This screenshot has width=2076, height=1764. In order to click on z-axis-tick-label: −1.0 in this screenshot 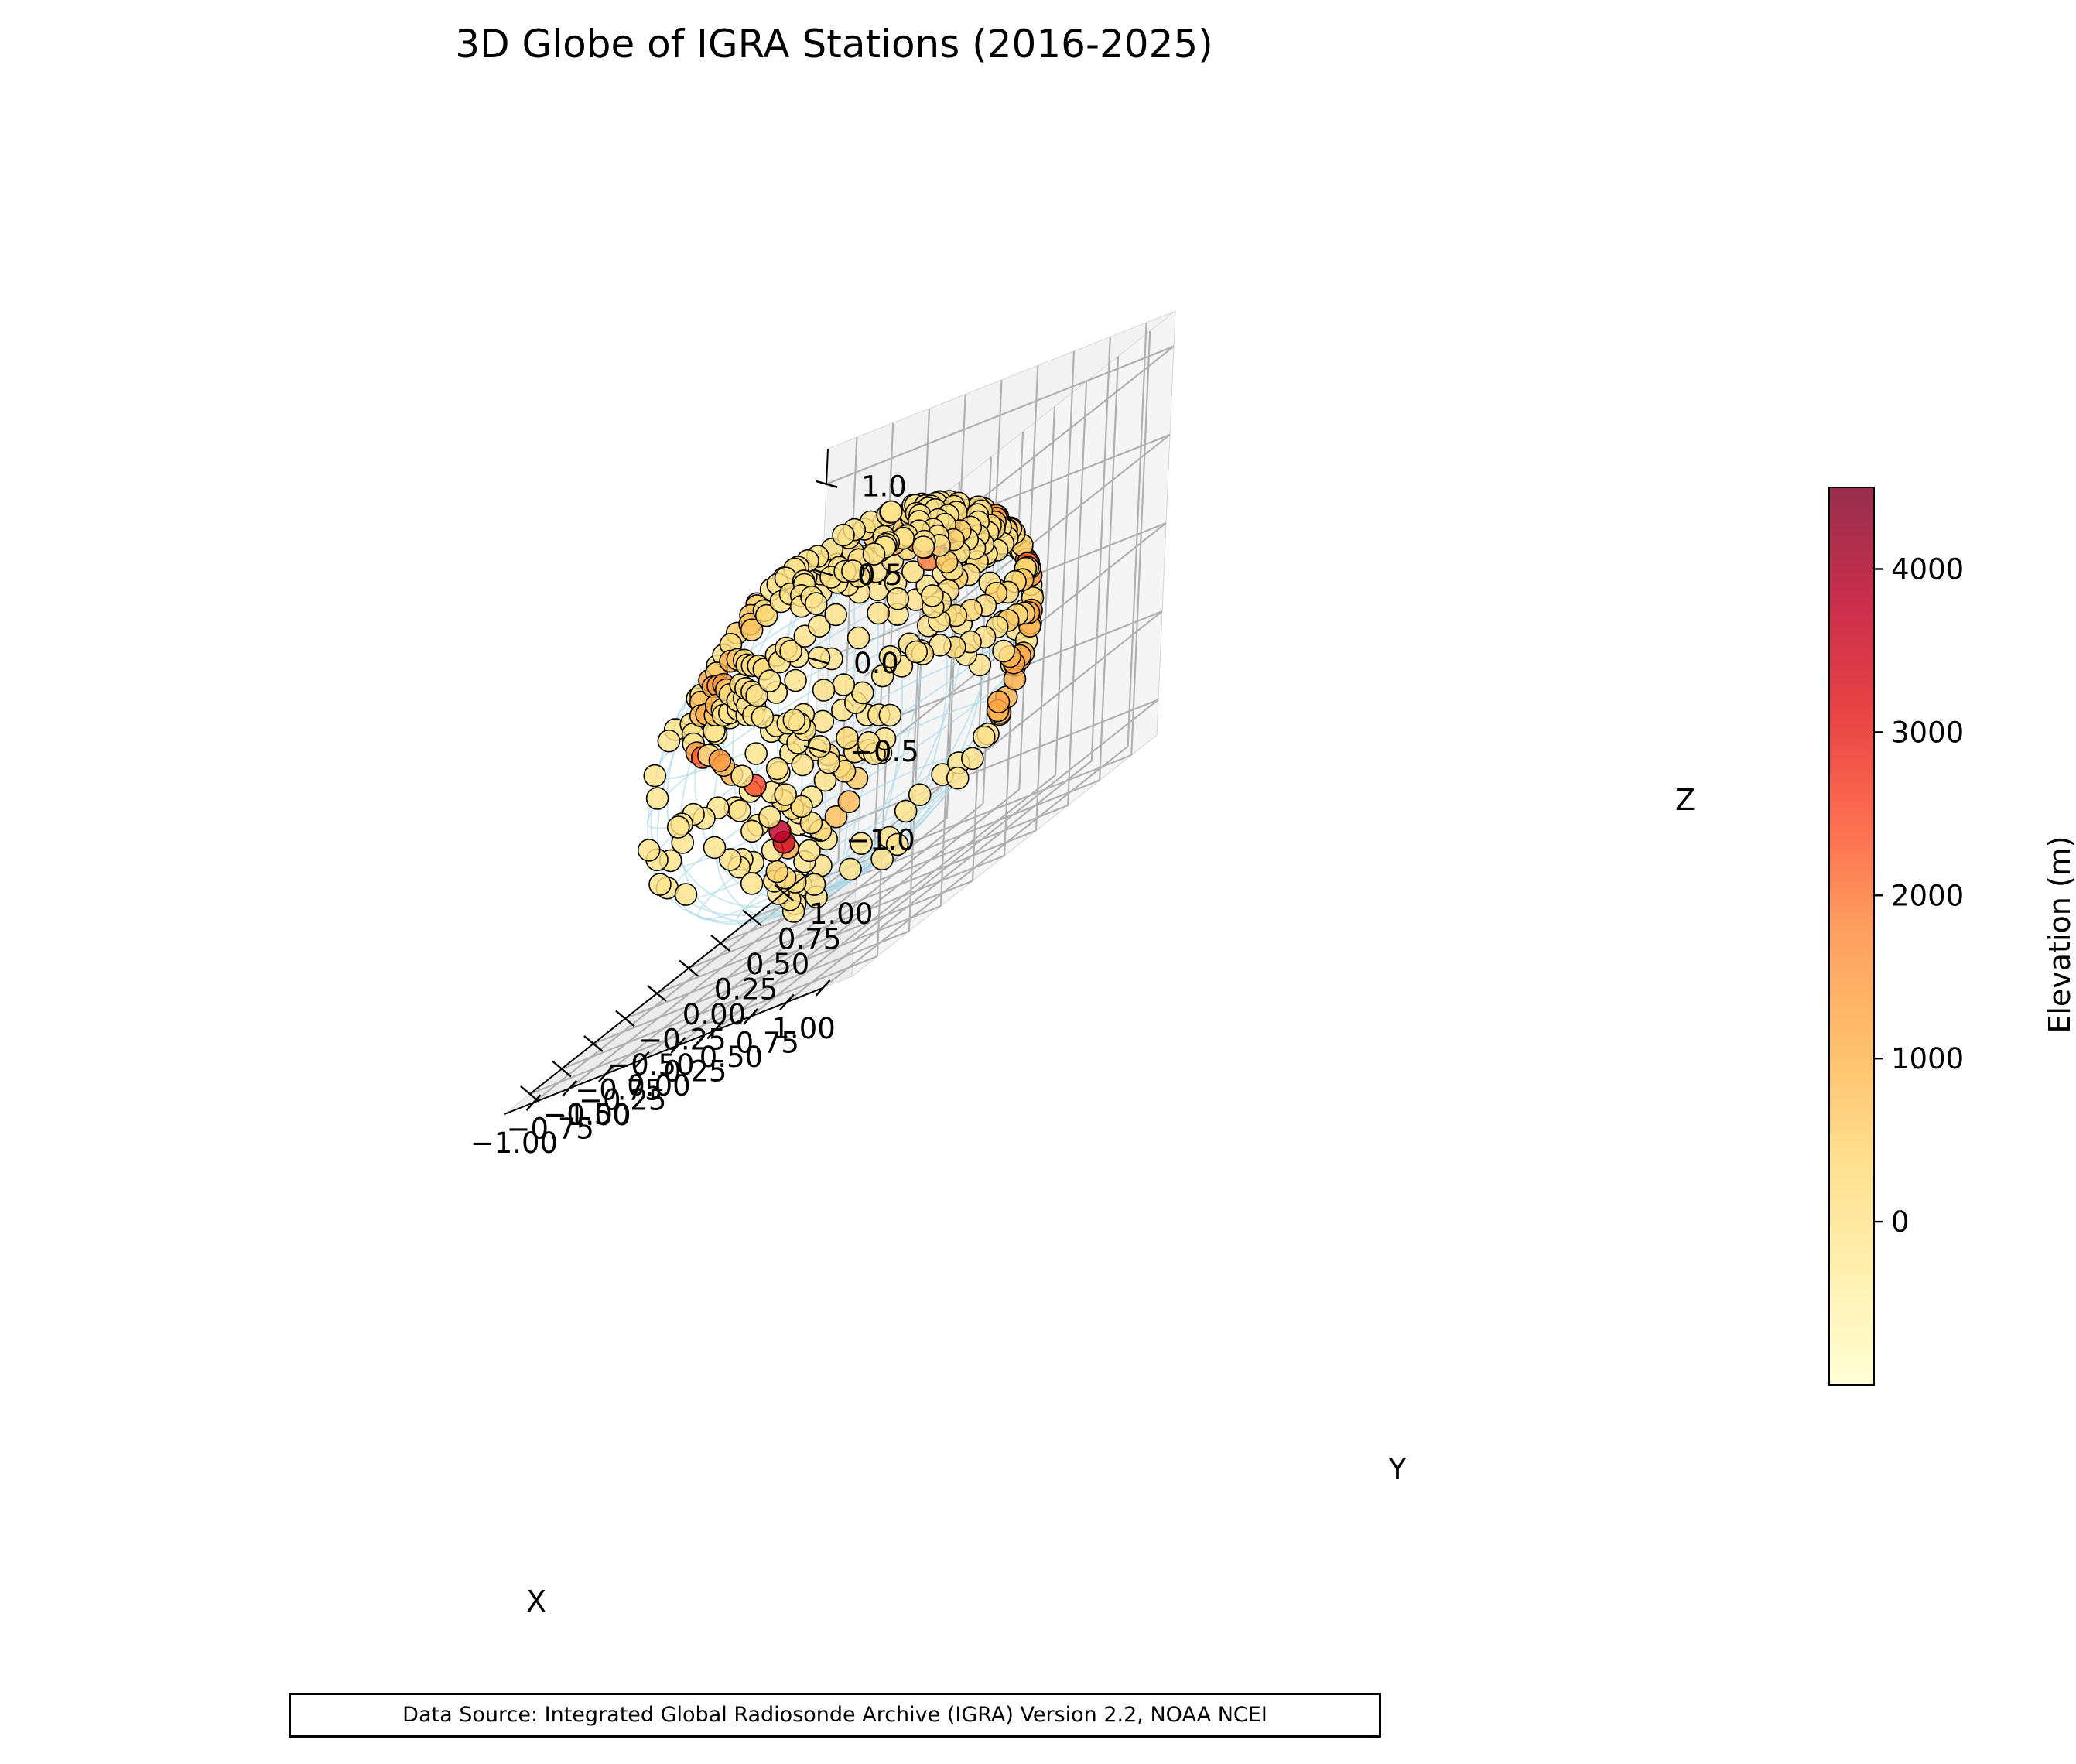, I will do `click(880, 839)`.